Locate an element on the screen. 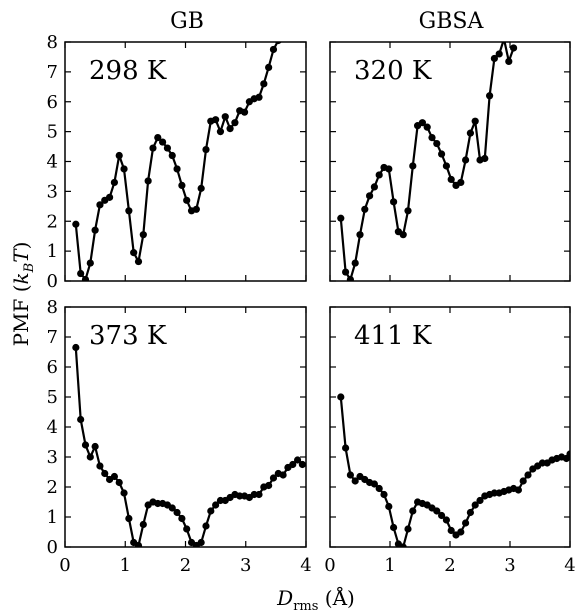  column-title-gbsa: GBSA is located at coordinates (452, 21).